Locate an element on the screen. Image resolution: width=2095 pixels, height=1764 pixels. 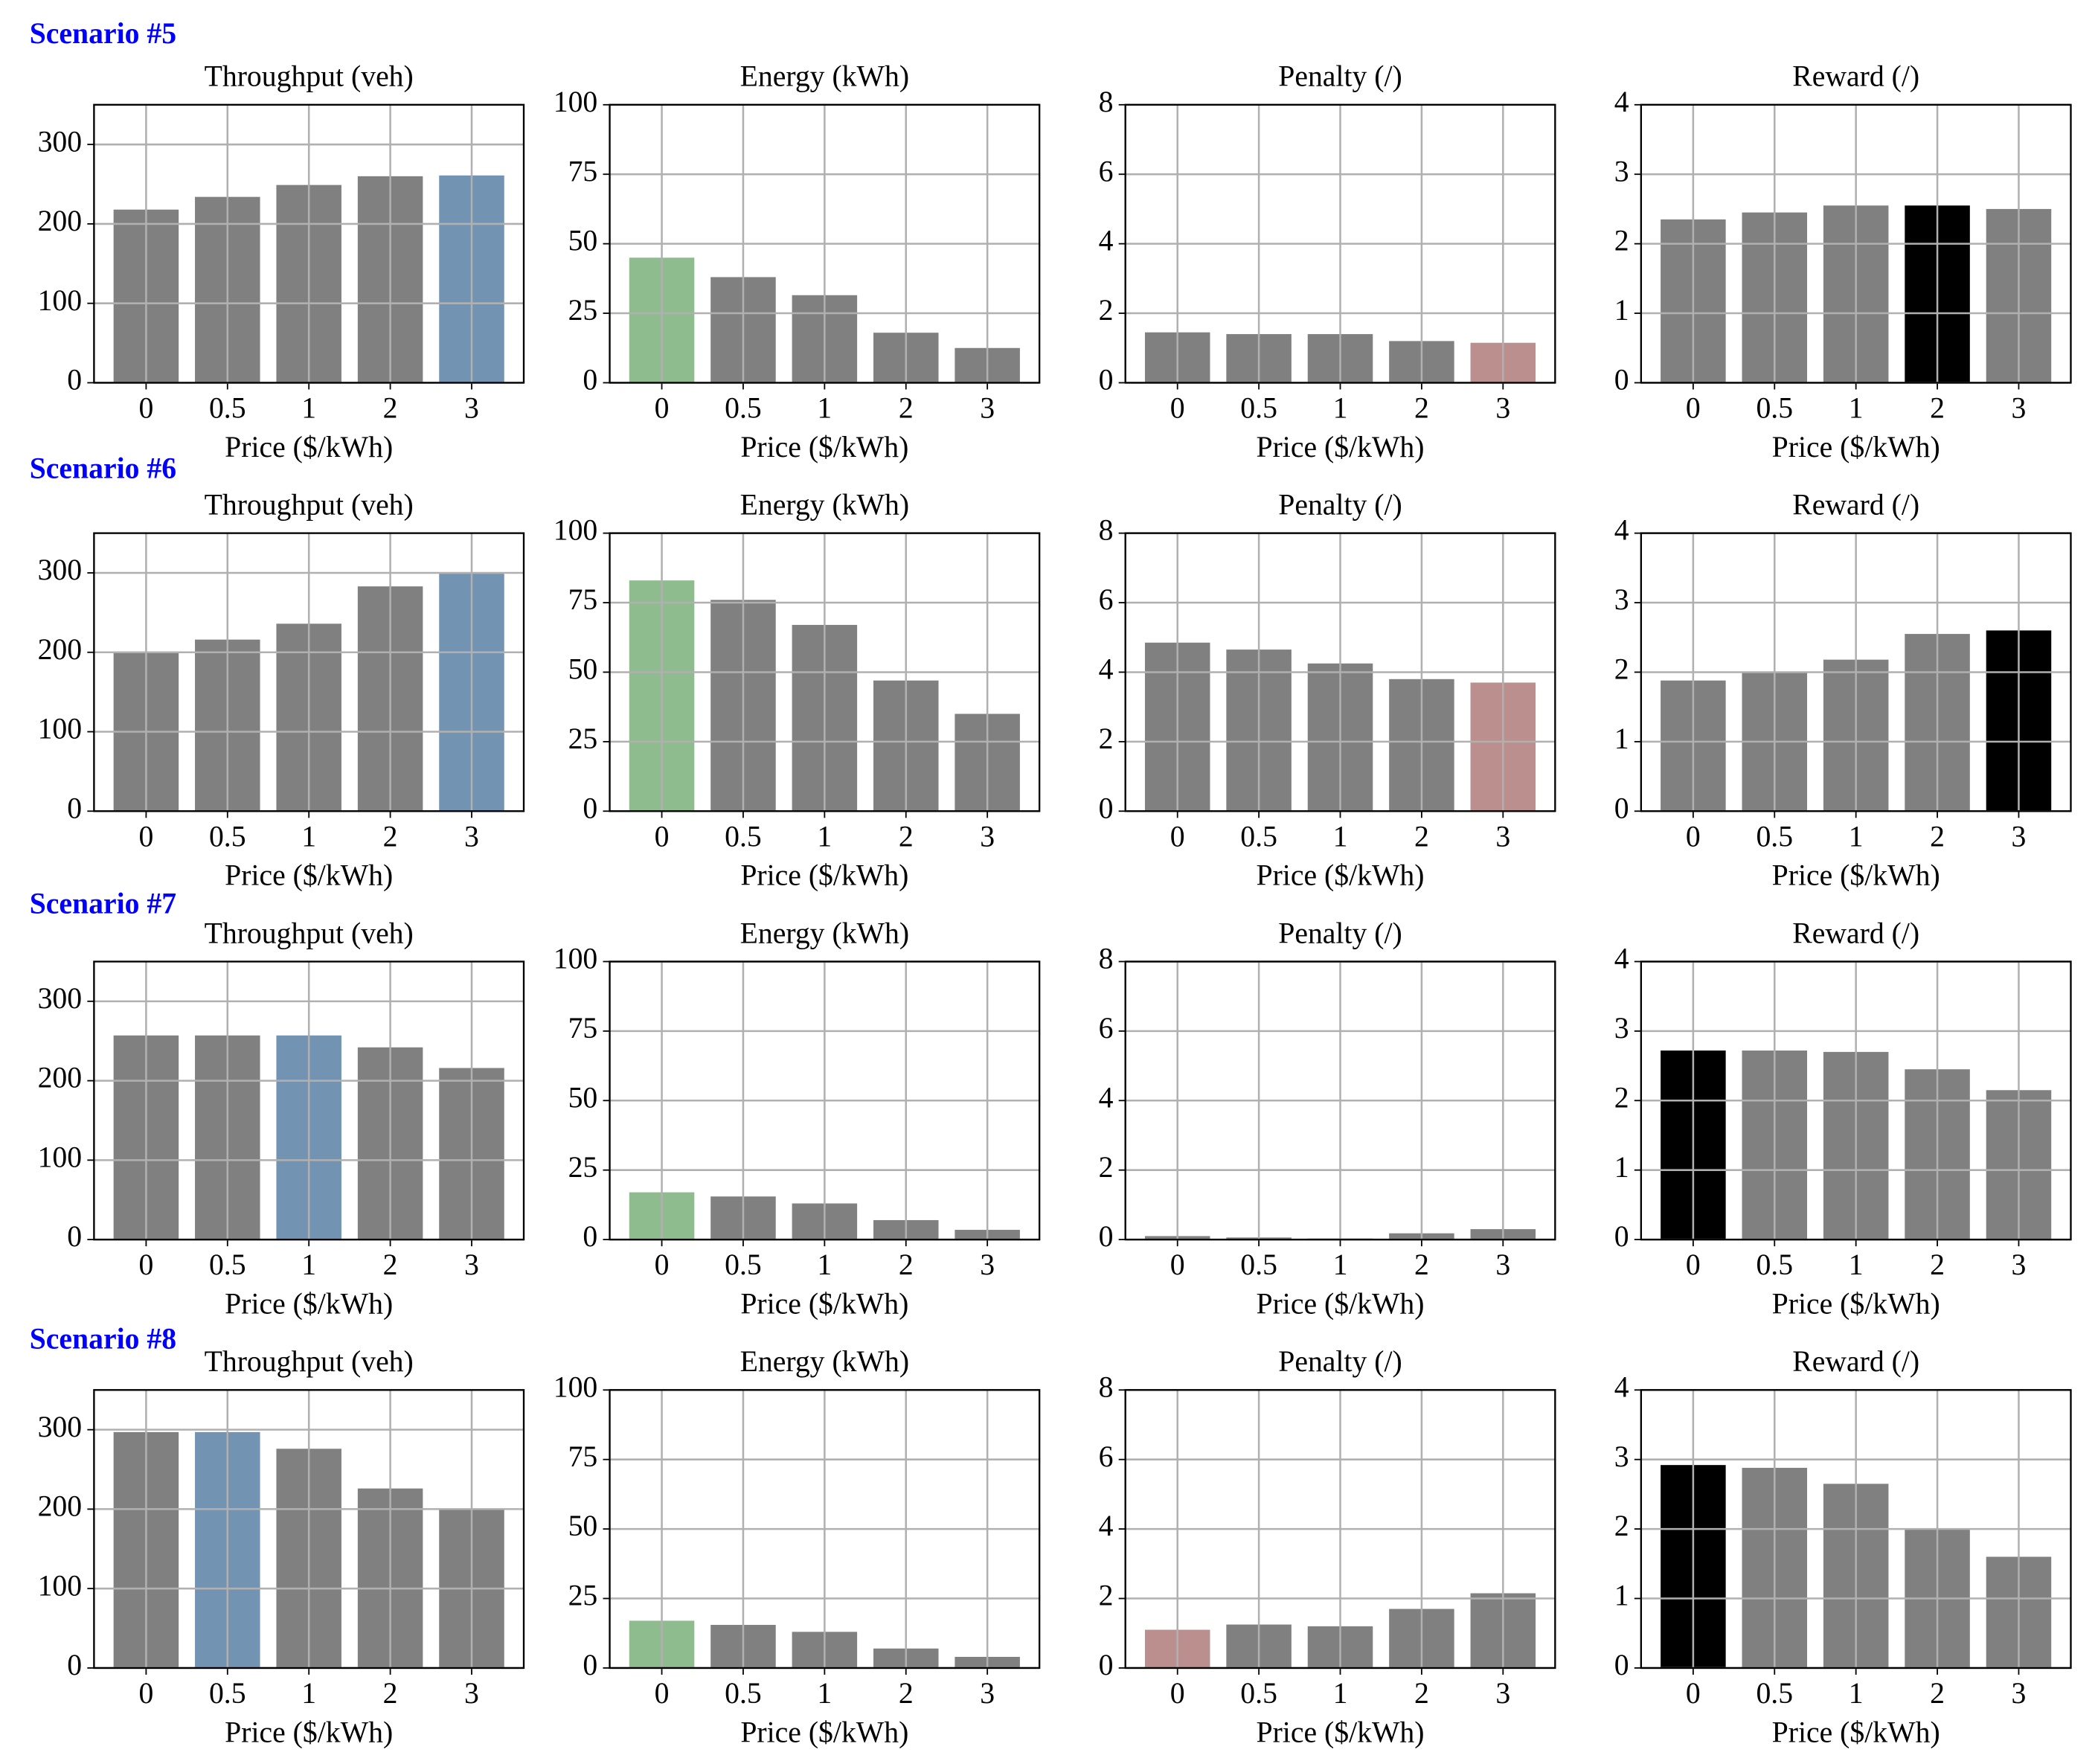
y-tick-label: 75 is located at coordinates (583, 171).